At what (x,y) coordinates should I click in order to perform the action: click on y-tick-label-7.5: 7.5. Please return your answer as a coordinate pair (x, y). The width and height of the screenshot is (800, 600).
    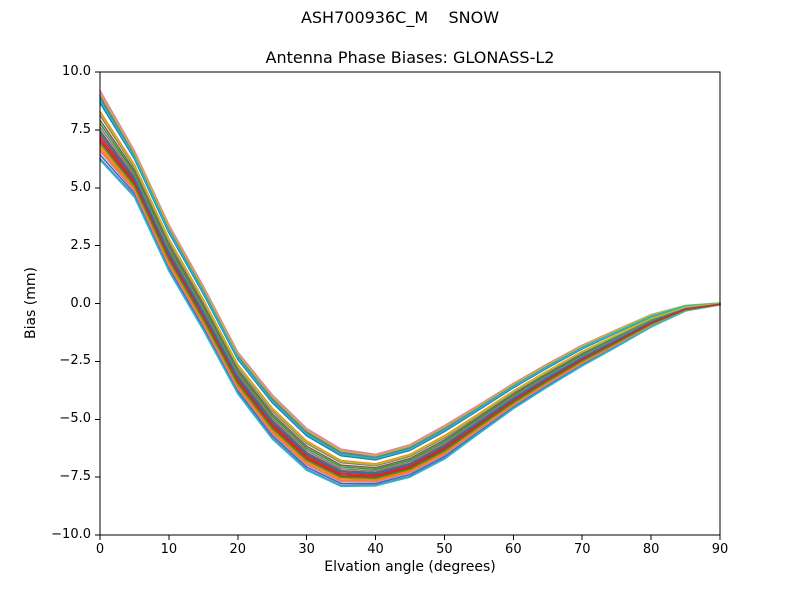
    Looking at the image, I should click on (80, 129).